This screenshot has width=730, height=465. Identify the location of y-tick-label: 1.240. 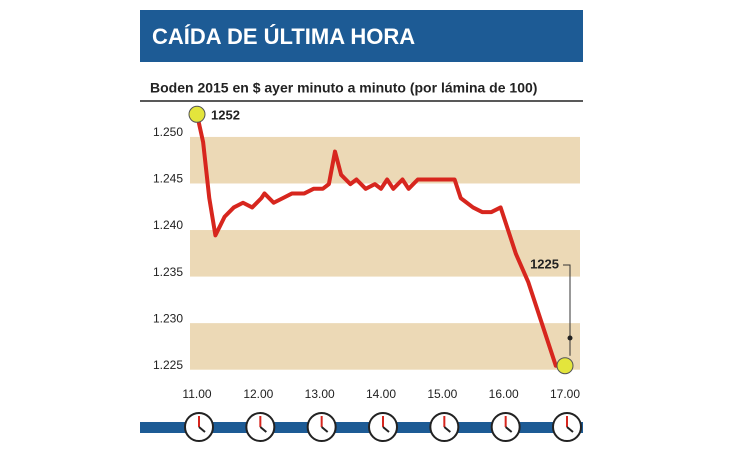
(168, 225).